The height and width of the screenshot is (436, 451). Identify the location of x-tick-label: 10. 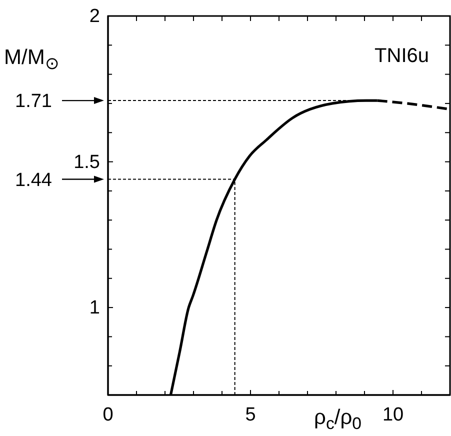
(393, 415).